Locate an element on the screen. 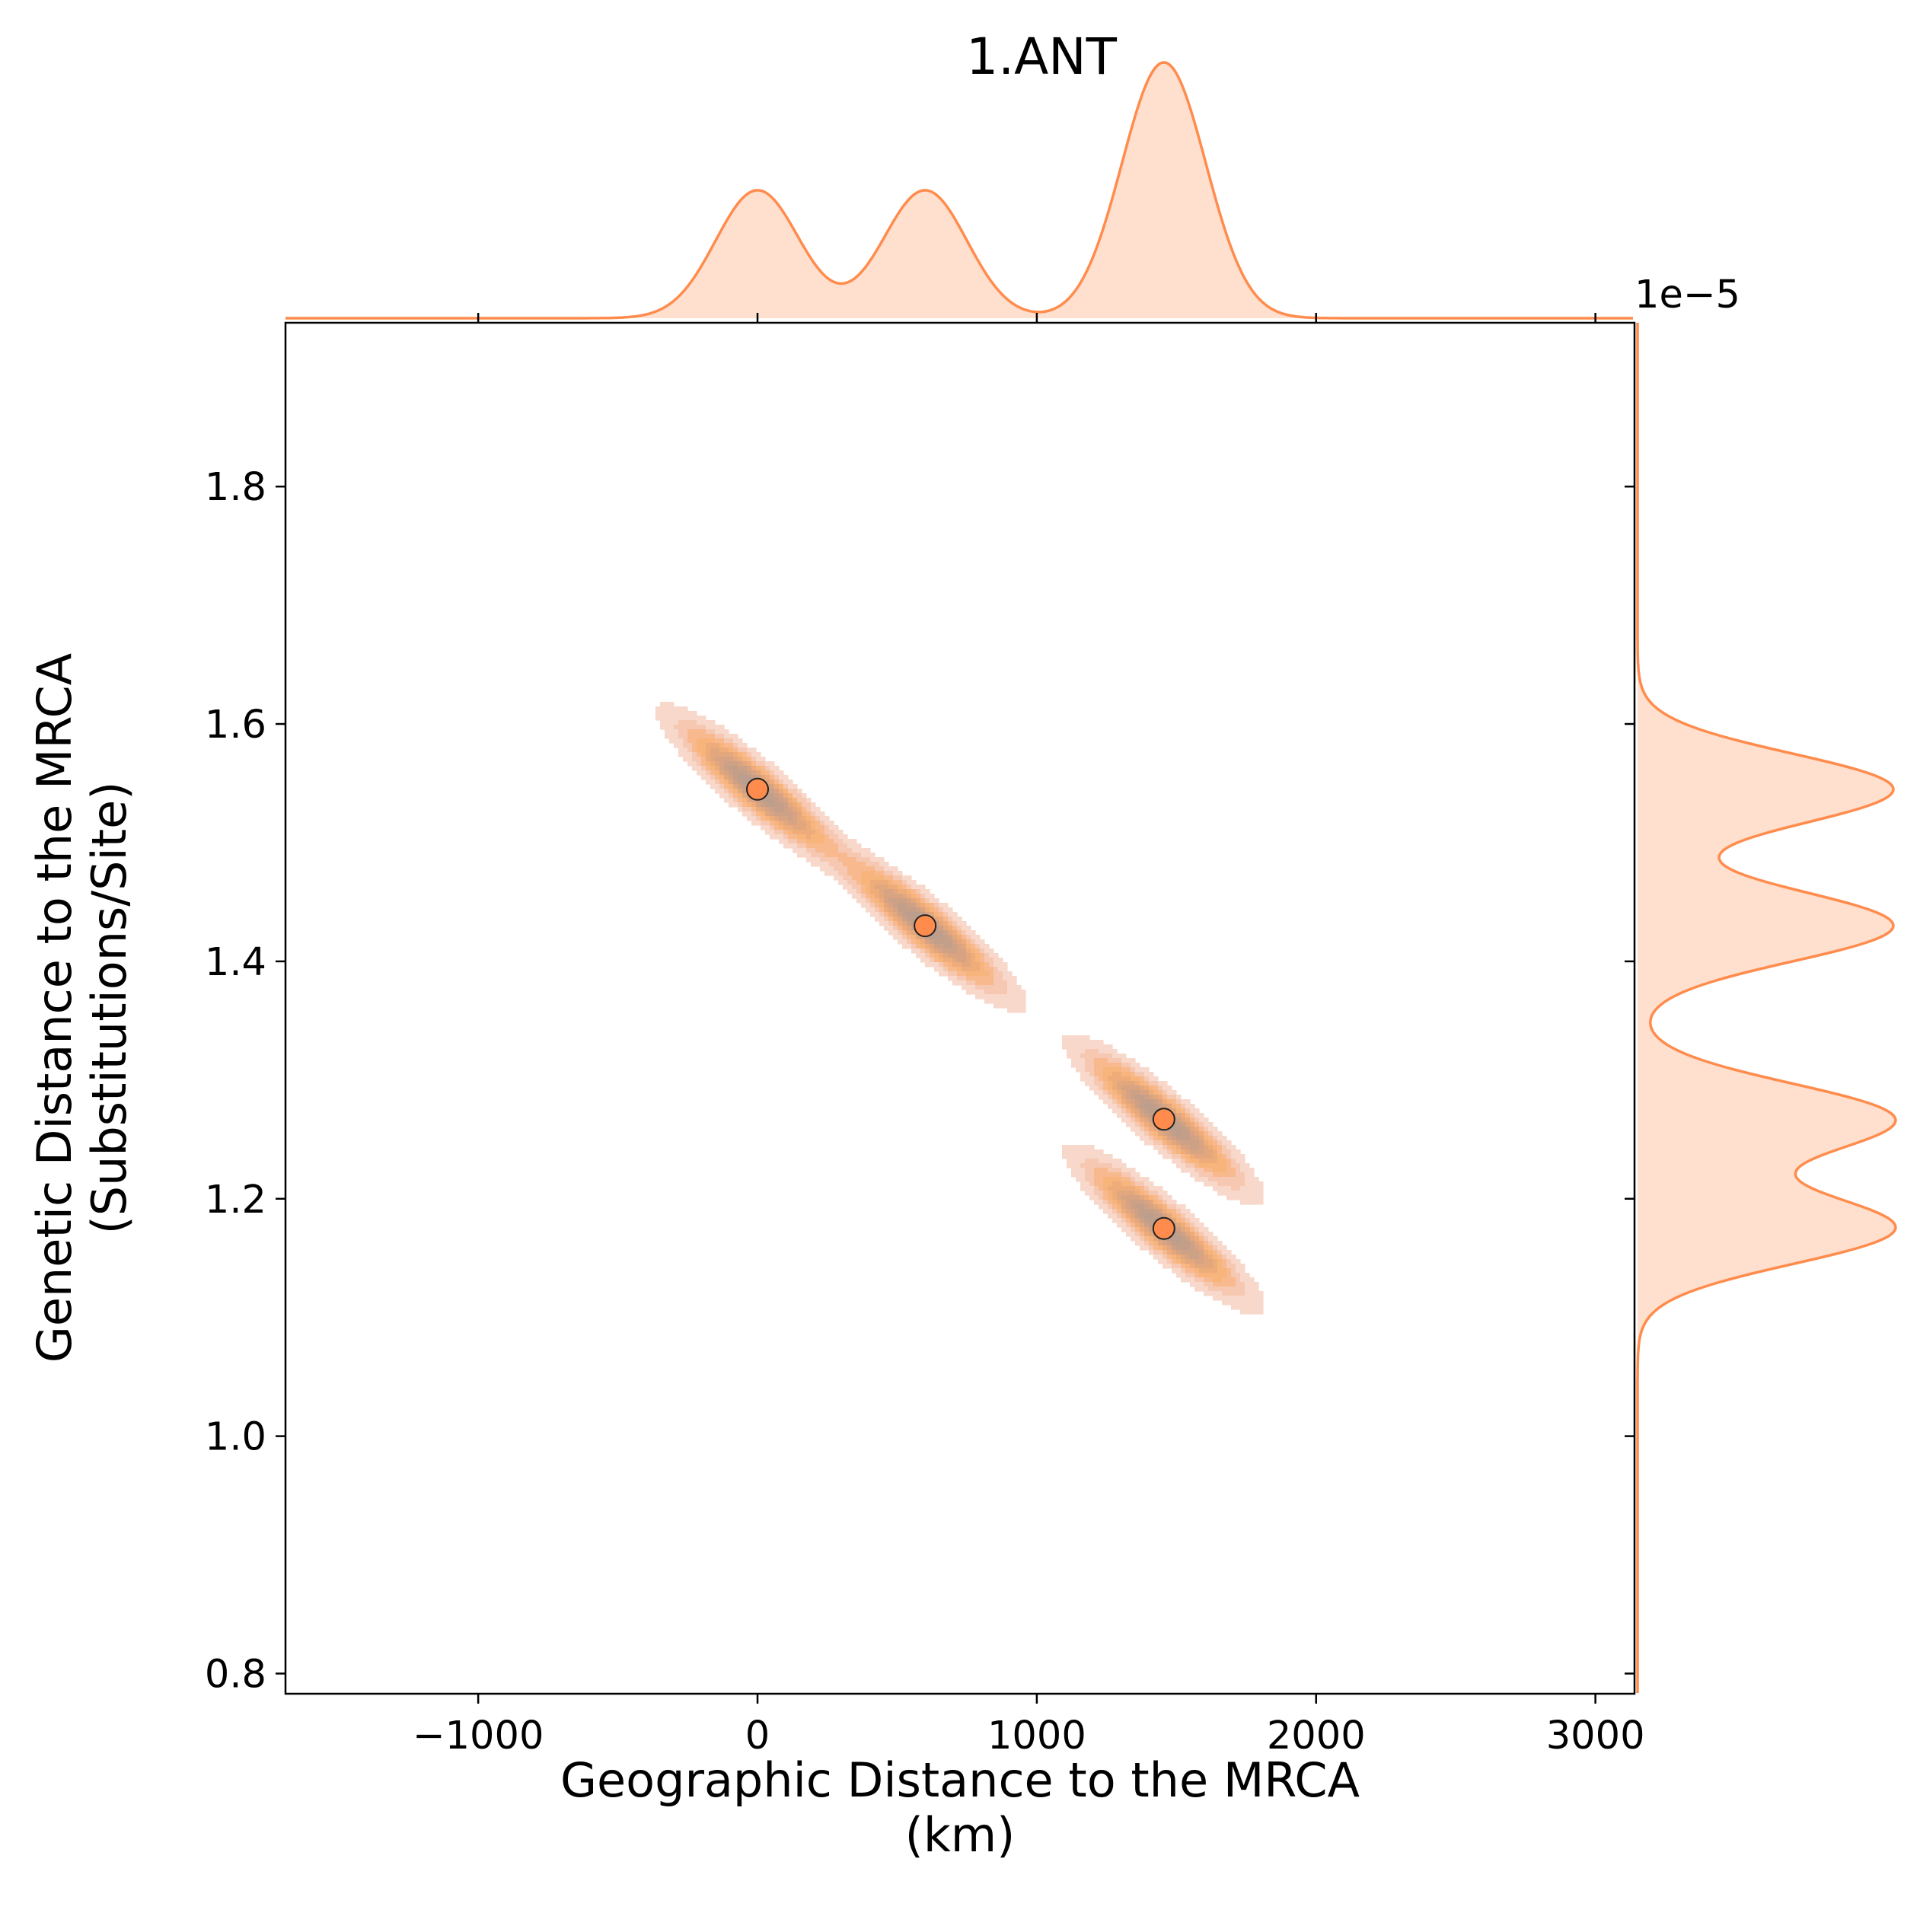 This screenshot has height=1932, width=1920. y-tick-label: 1.6 is located at coordinates (235, 726).